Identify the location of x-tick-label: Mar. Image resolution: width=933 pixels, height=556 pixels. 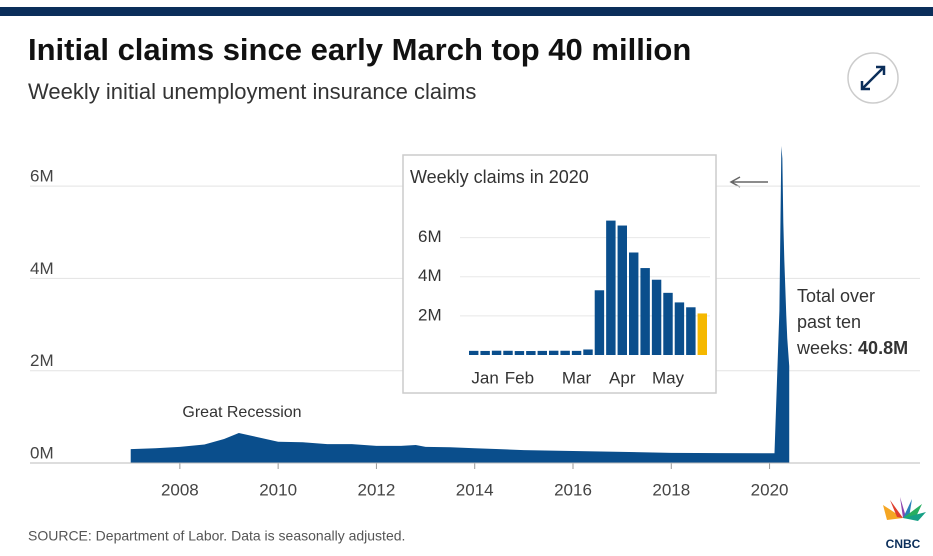
(577, 377).